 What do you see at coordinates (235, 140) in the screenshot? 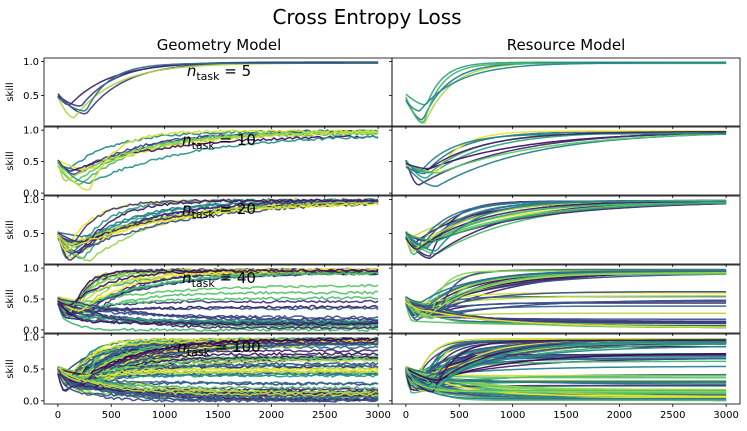
I see `row-label-value: = 10` at bounding box center [235, 140].